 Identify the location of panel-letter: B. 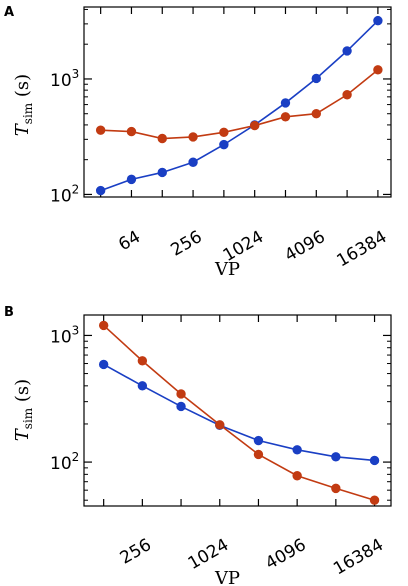
(9, 312).